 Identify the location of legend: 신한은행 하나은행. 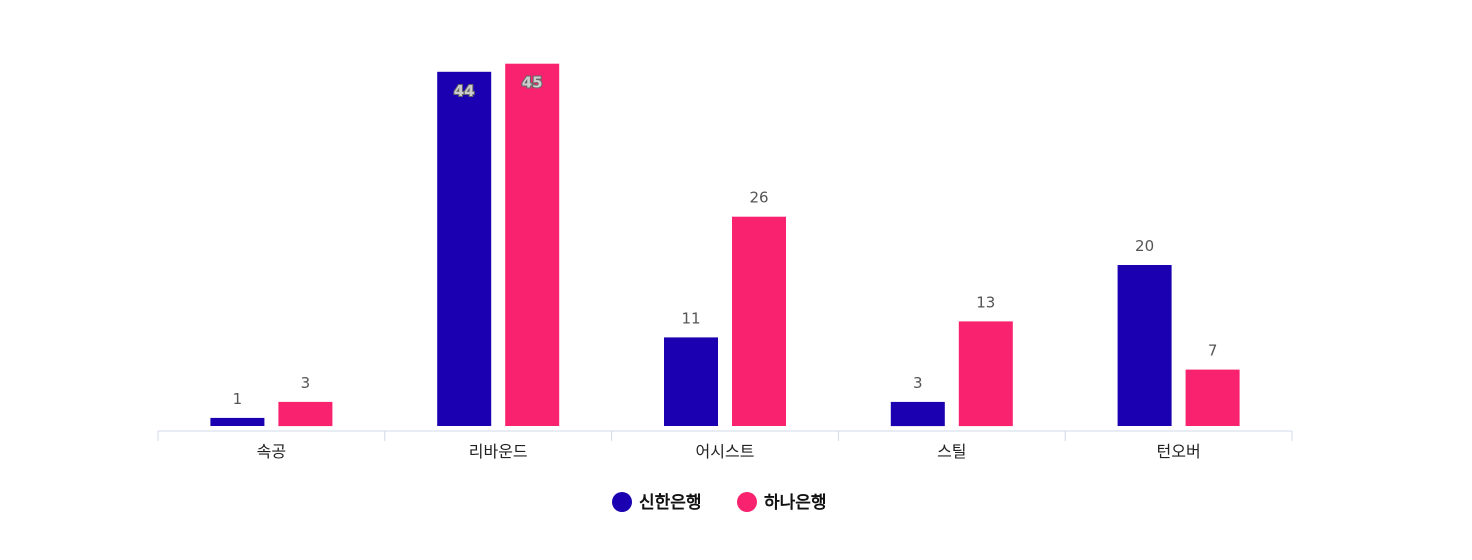
(719, 502).